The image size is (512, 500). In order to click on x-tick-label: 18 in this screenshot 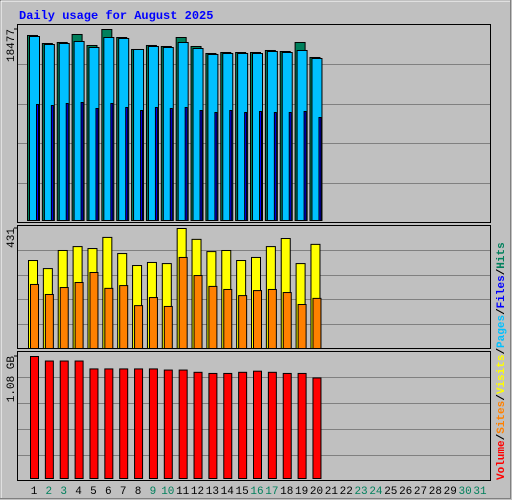, I will do `click(286, 492)`.